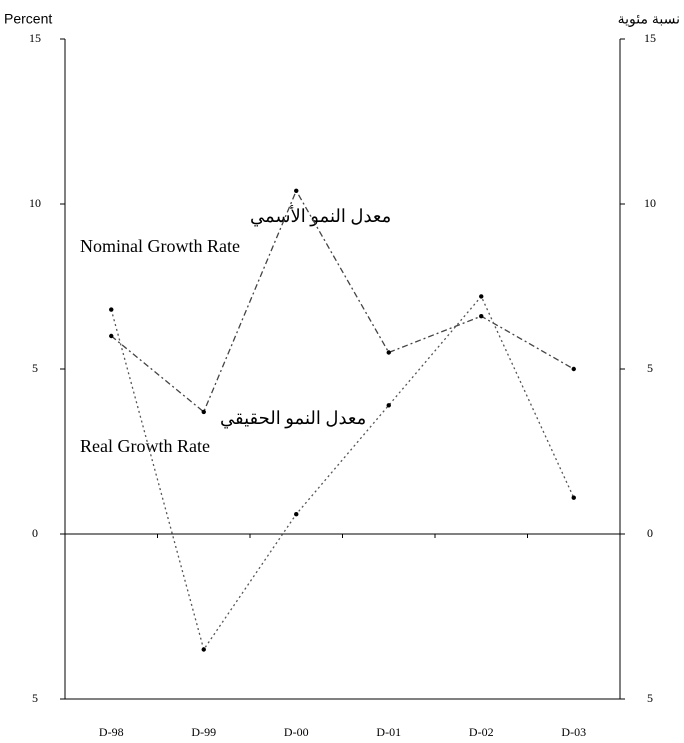 The image size is (684, 743). What do you see at coordinates (296, 732) in the screenshot?
I see `x-tick-label: D-00` at bounding box center [296, 732].